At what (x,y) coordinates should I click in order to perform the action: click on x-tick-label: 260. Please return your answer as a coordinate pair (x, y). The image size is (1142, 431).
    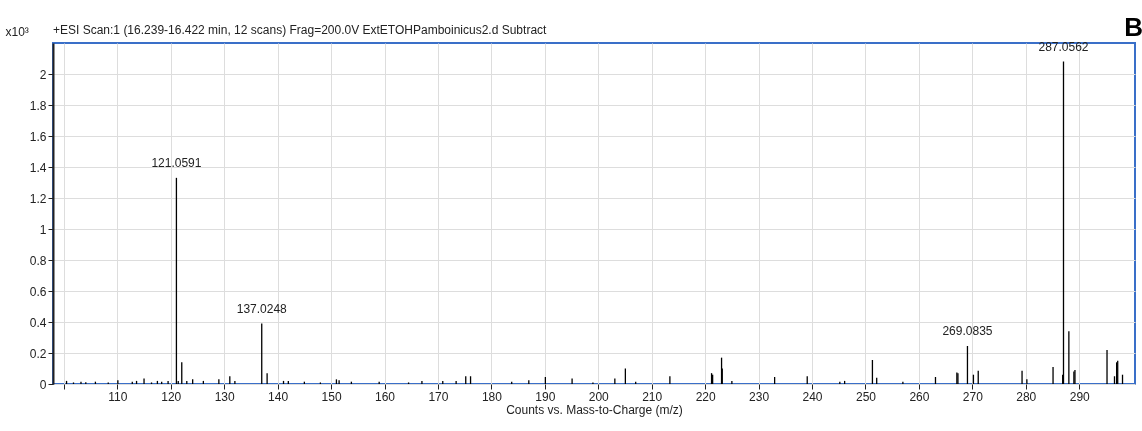
    Looking at the image, I should click on (919, 396).